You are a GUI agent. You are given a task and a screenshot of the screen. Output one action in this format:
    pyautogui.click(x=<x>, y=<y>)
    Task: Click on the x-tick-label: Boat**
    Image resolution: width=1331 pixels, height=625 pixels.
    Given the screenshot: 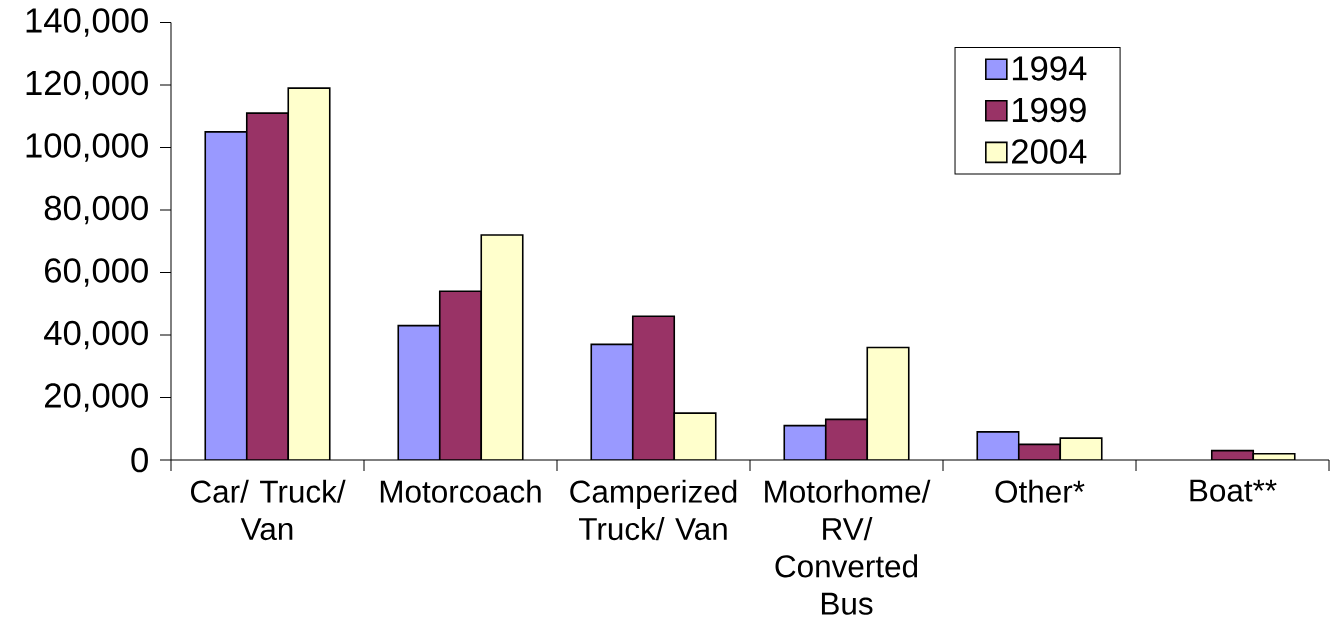 What is the action you would take?
    pyautogui.click(x=1233, y=490)
    